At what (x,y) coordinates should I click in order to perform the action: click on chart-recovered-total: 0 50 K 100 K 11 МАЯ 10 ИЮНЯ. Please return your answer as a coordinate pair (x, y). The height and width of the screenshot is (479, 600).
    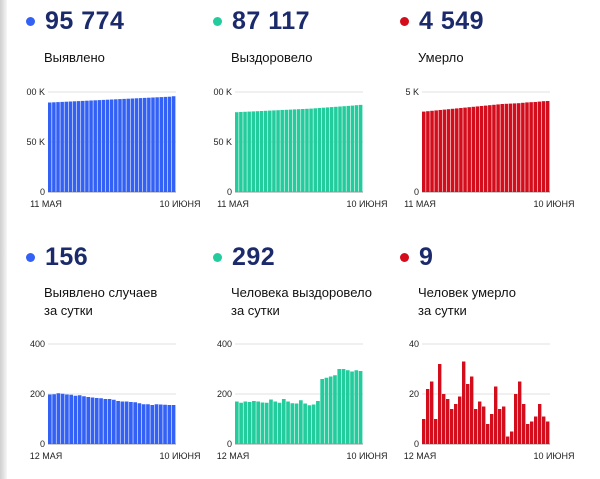
    Looking at the image, I should click on (300, 148).